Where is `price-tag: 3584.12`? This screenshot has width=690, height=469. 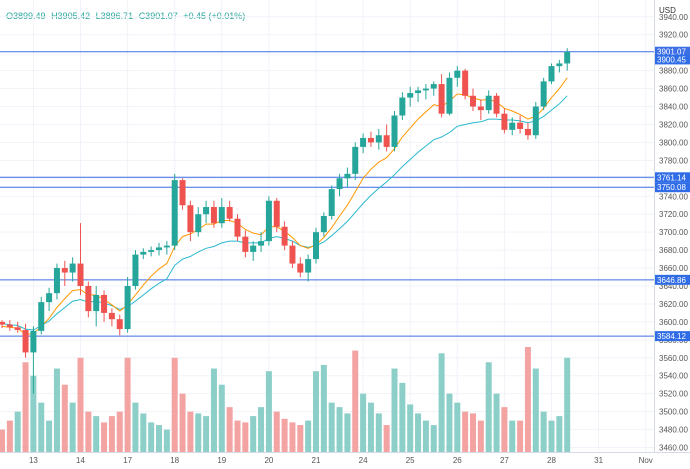 price-tag: 3584.12 is located at coordinates (671, 336).